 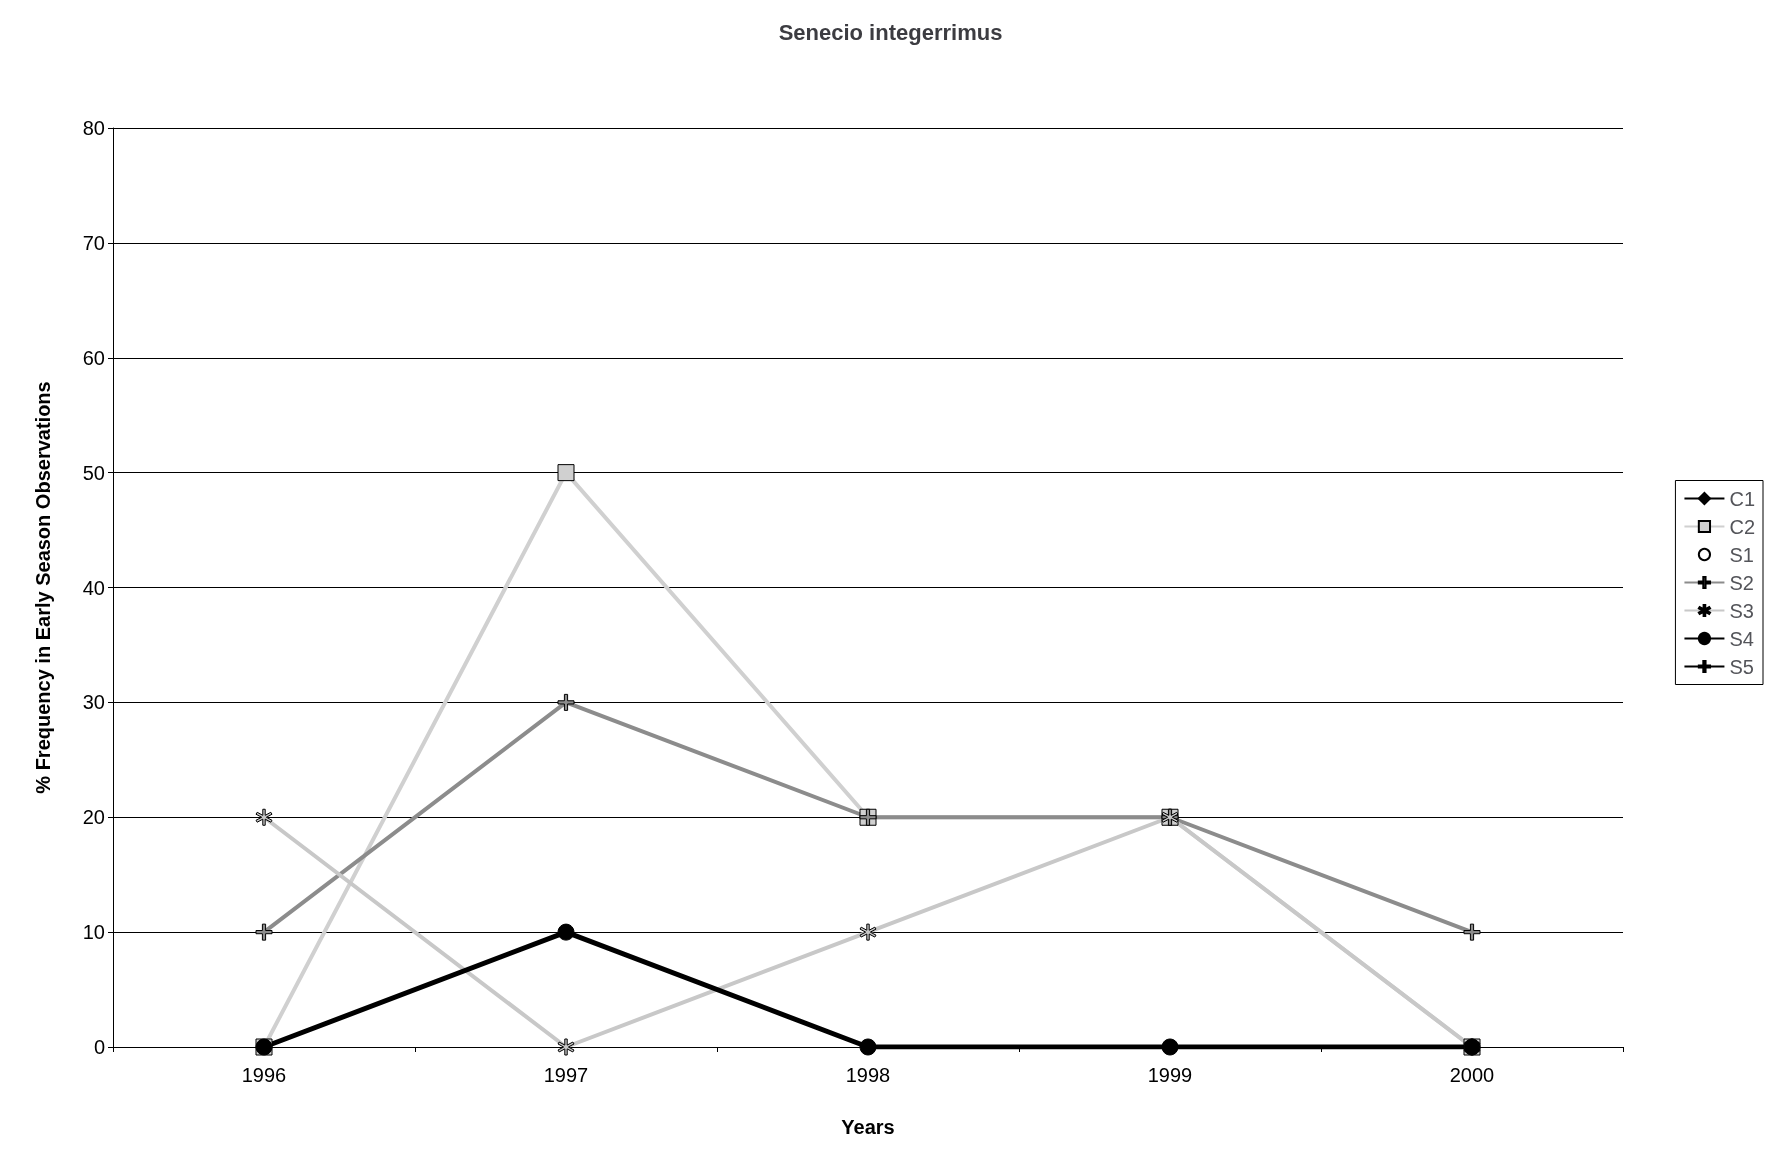 What do you see at coordinates (1741, 610) in the screenshot?
I see `legend-label: S3` at bounding box center [1741, 610].